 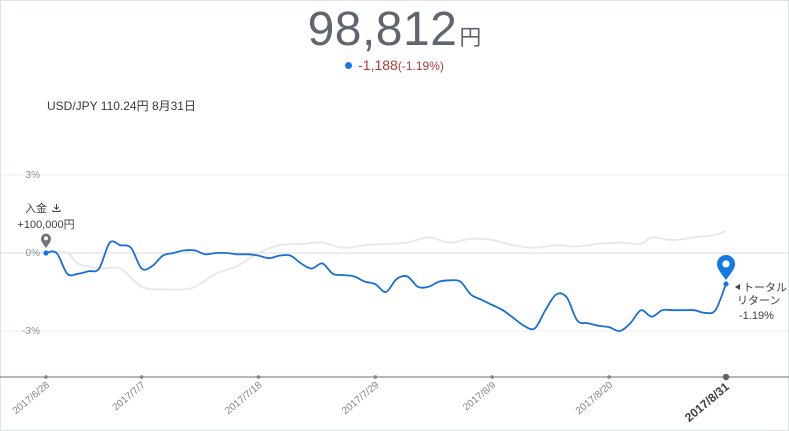 I want to click on deposit-label: 入金, so click(x=36, y=208).